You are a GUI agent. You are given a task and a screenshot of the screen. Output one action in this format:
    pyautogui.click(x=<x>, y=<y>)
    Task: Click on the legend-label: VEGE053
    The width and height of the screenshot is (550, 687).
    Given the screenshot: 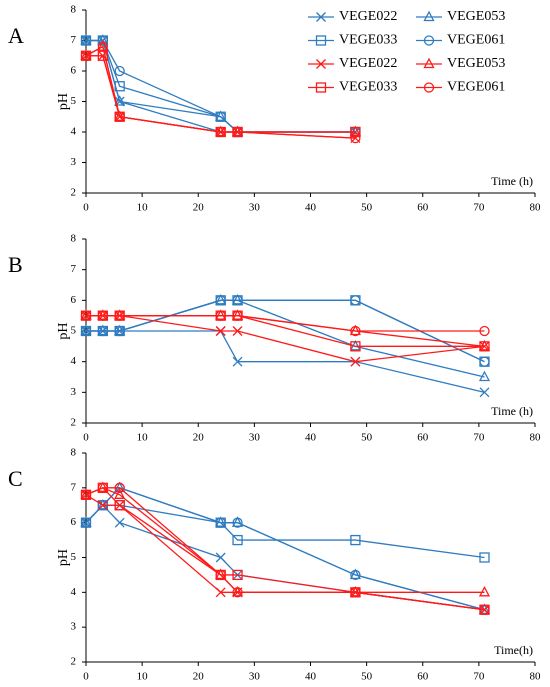 What is the action you would take?
    pyautogui.click(x=476, y=63)
    